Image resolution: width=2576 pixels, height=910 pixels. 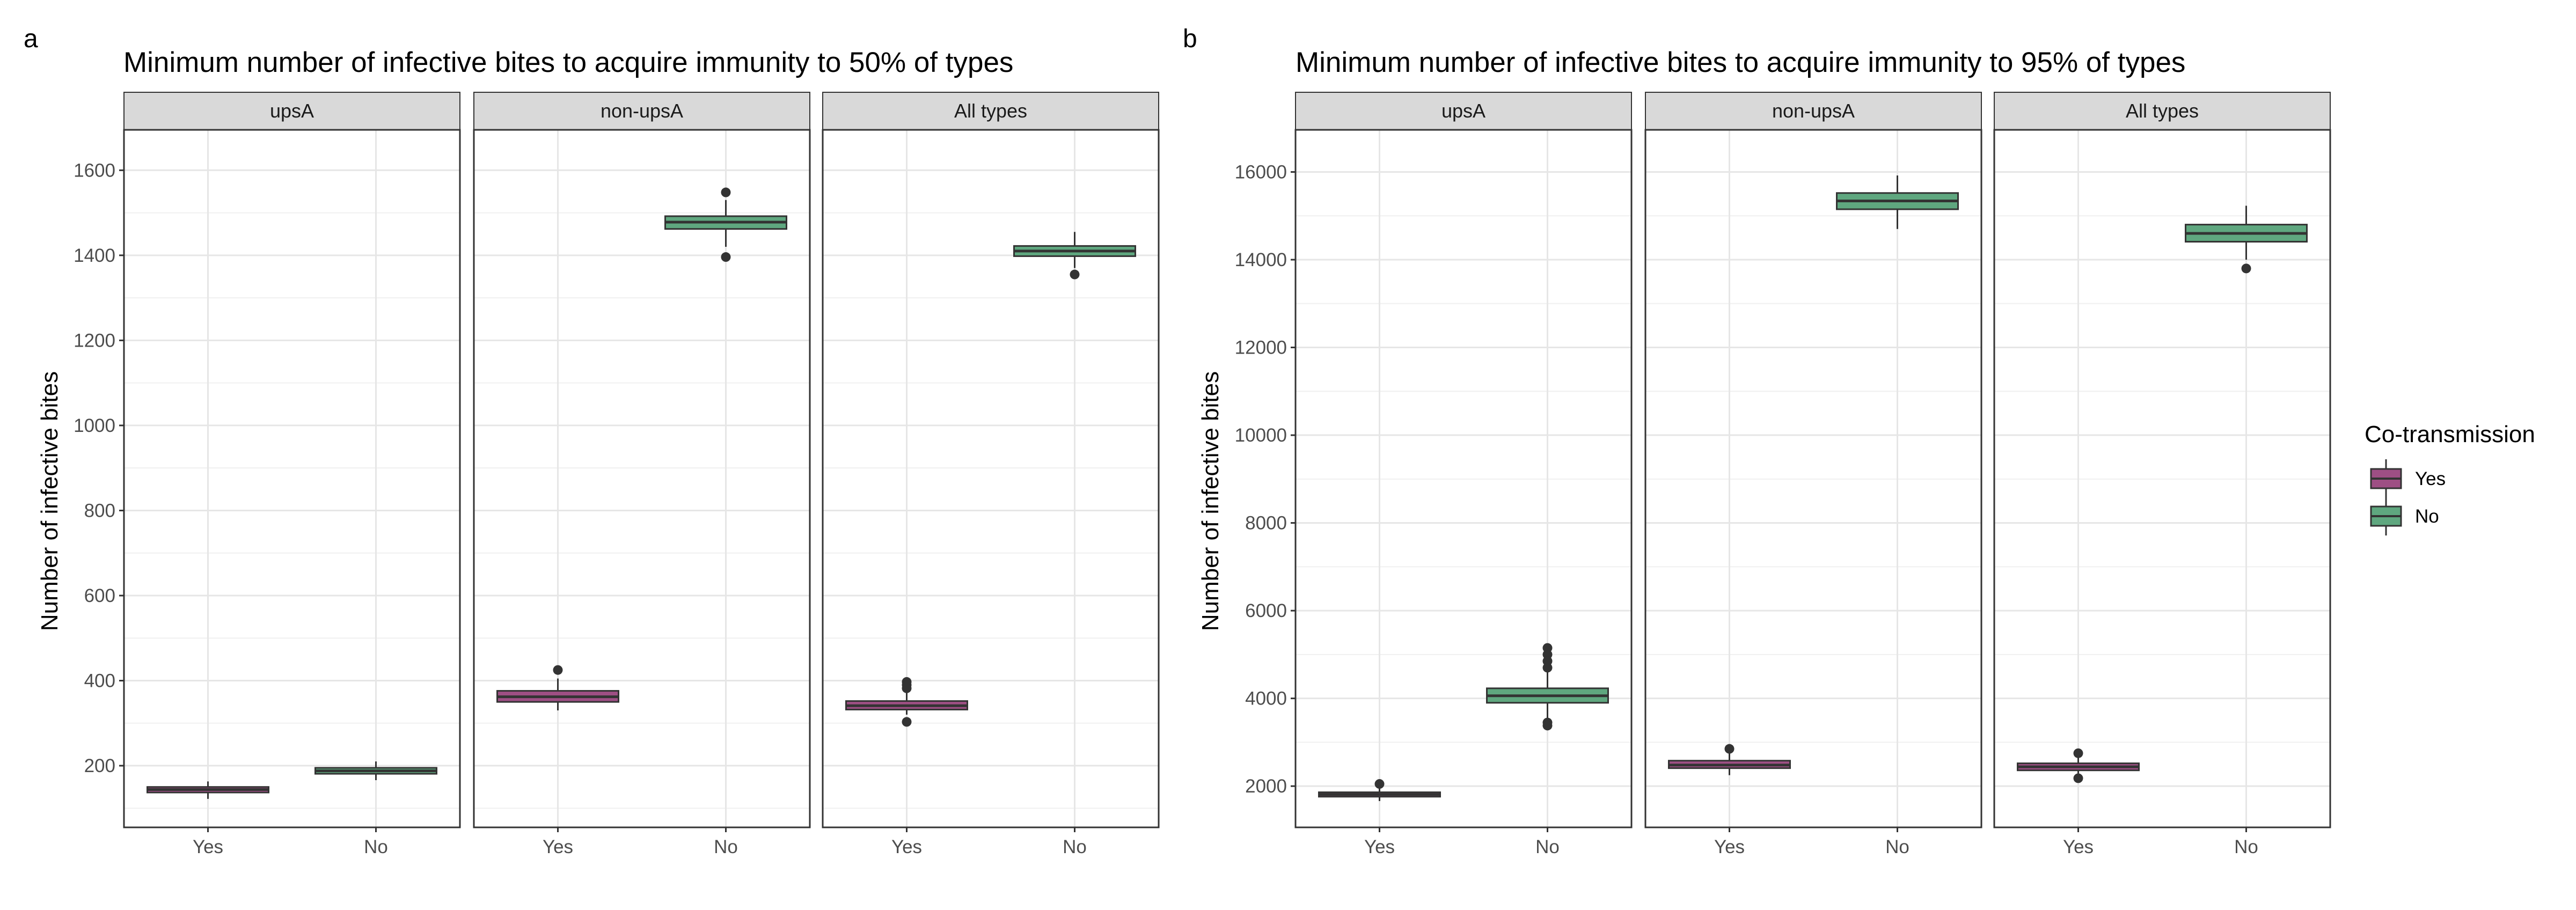 I want to click on panel-a-strip-label-upsa: upsA, so click(x=292, y=111).